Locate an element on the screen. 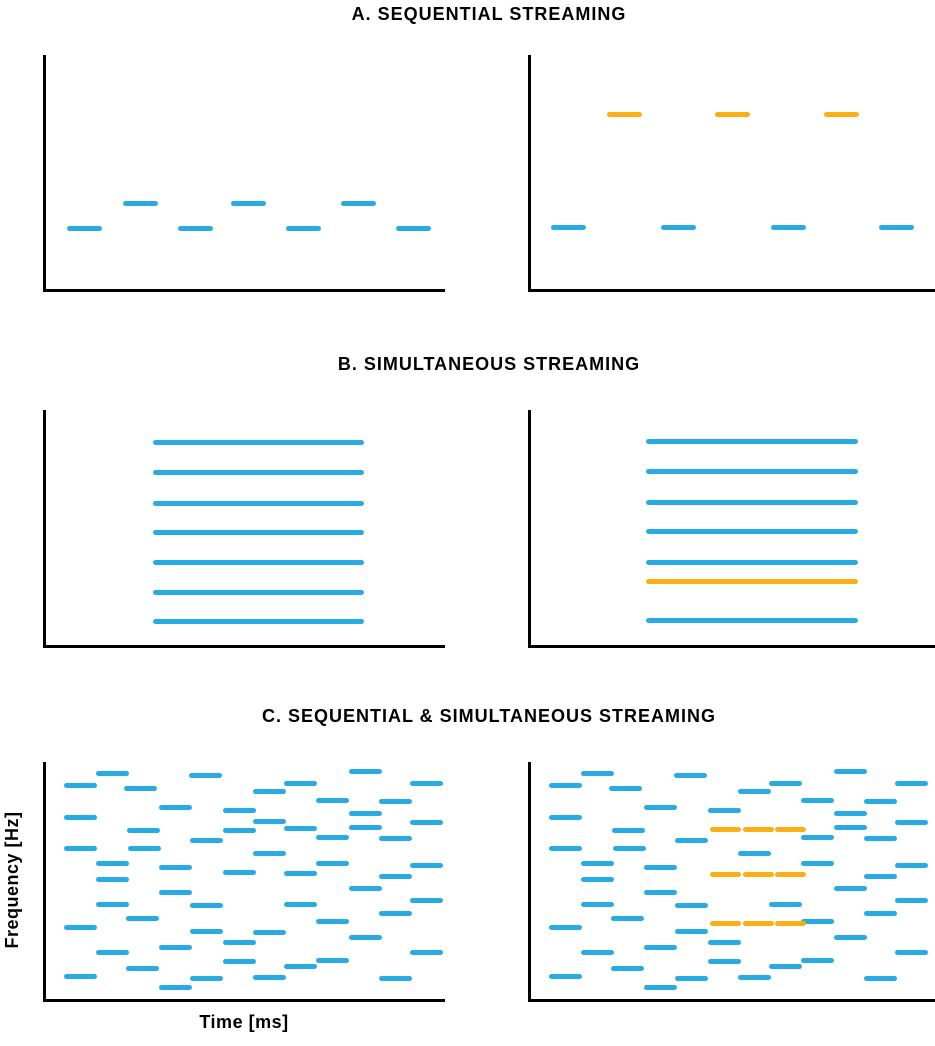 This screenshot has height=1046, width=935. section-b-title: B. SIMULTANEOUS STREAMING is located at coordinates (489, 364).